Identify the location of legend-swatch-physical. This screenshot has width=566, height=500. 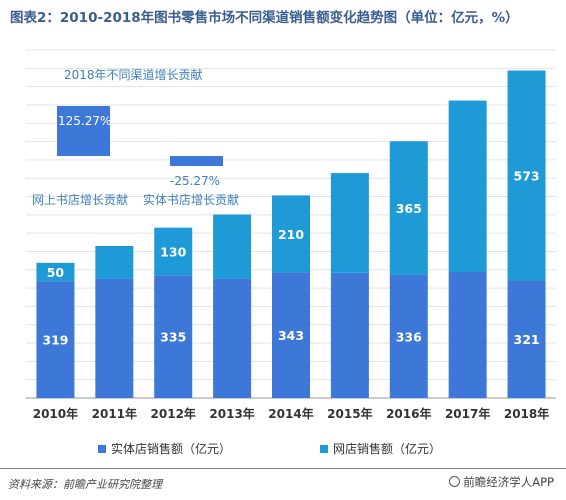
(102, 448).